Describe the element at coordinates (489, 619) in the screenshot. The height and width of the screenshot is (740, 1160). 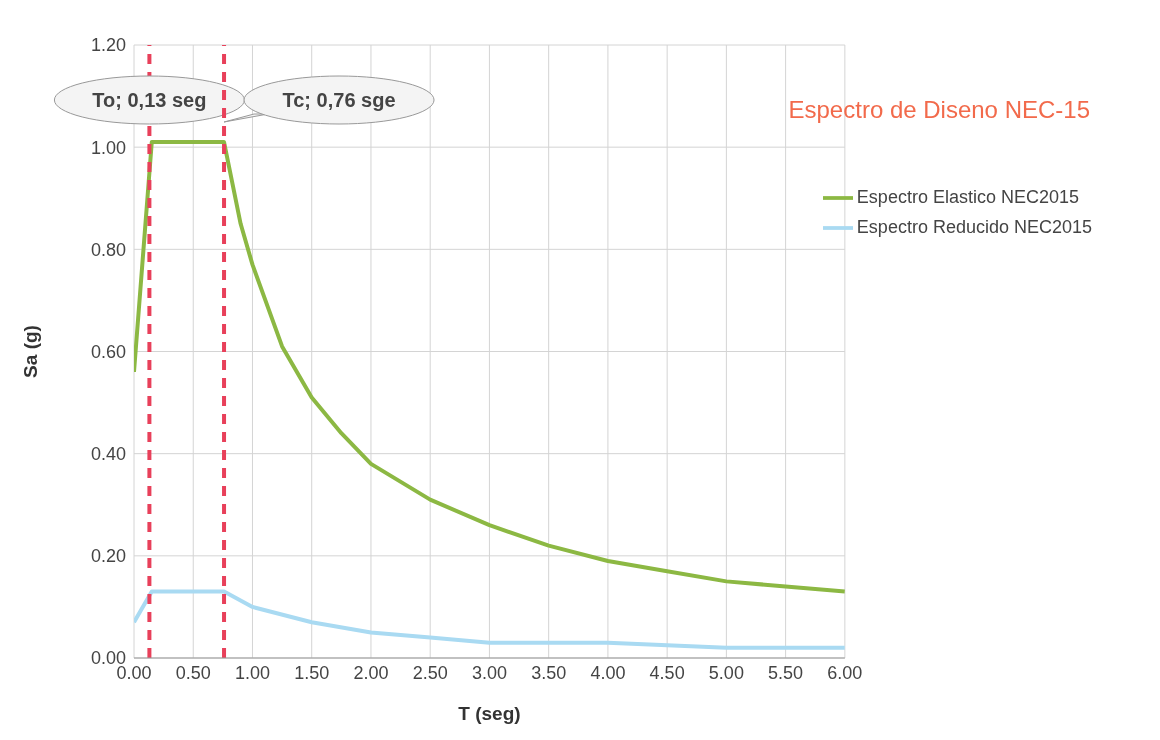
I see `line-series` at that location.